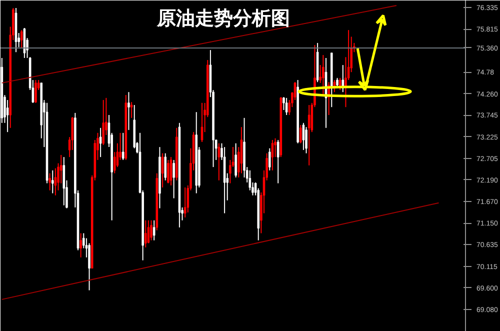 The width and height of the screenshot is (500, 331). Describe the element at coordinates (223, 19) in the screenshot. I see `chart-title: 原油走势分析图` at that location.